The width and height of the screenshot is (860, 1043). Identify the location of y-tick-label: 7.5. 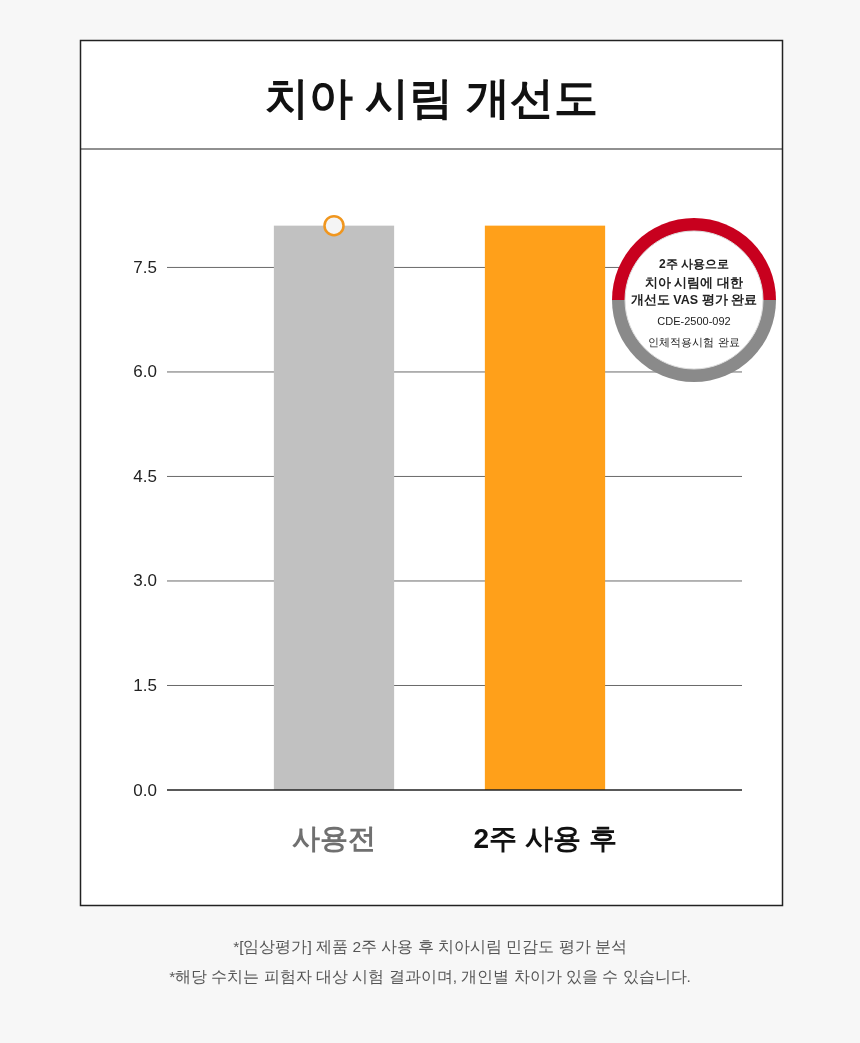
(145, 267).